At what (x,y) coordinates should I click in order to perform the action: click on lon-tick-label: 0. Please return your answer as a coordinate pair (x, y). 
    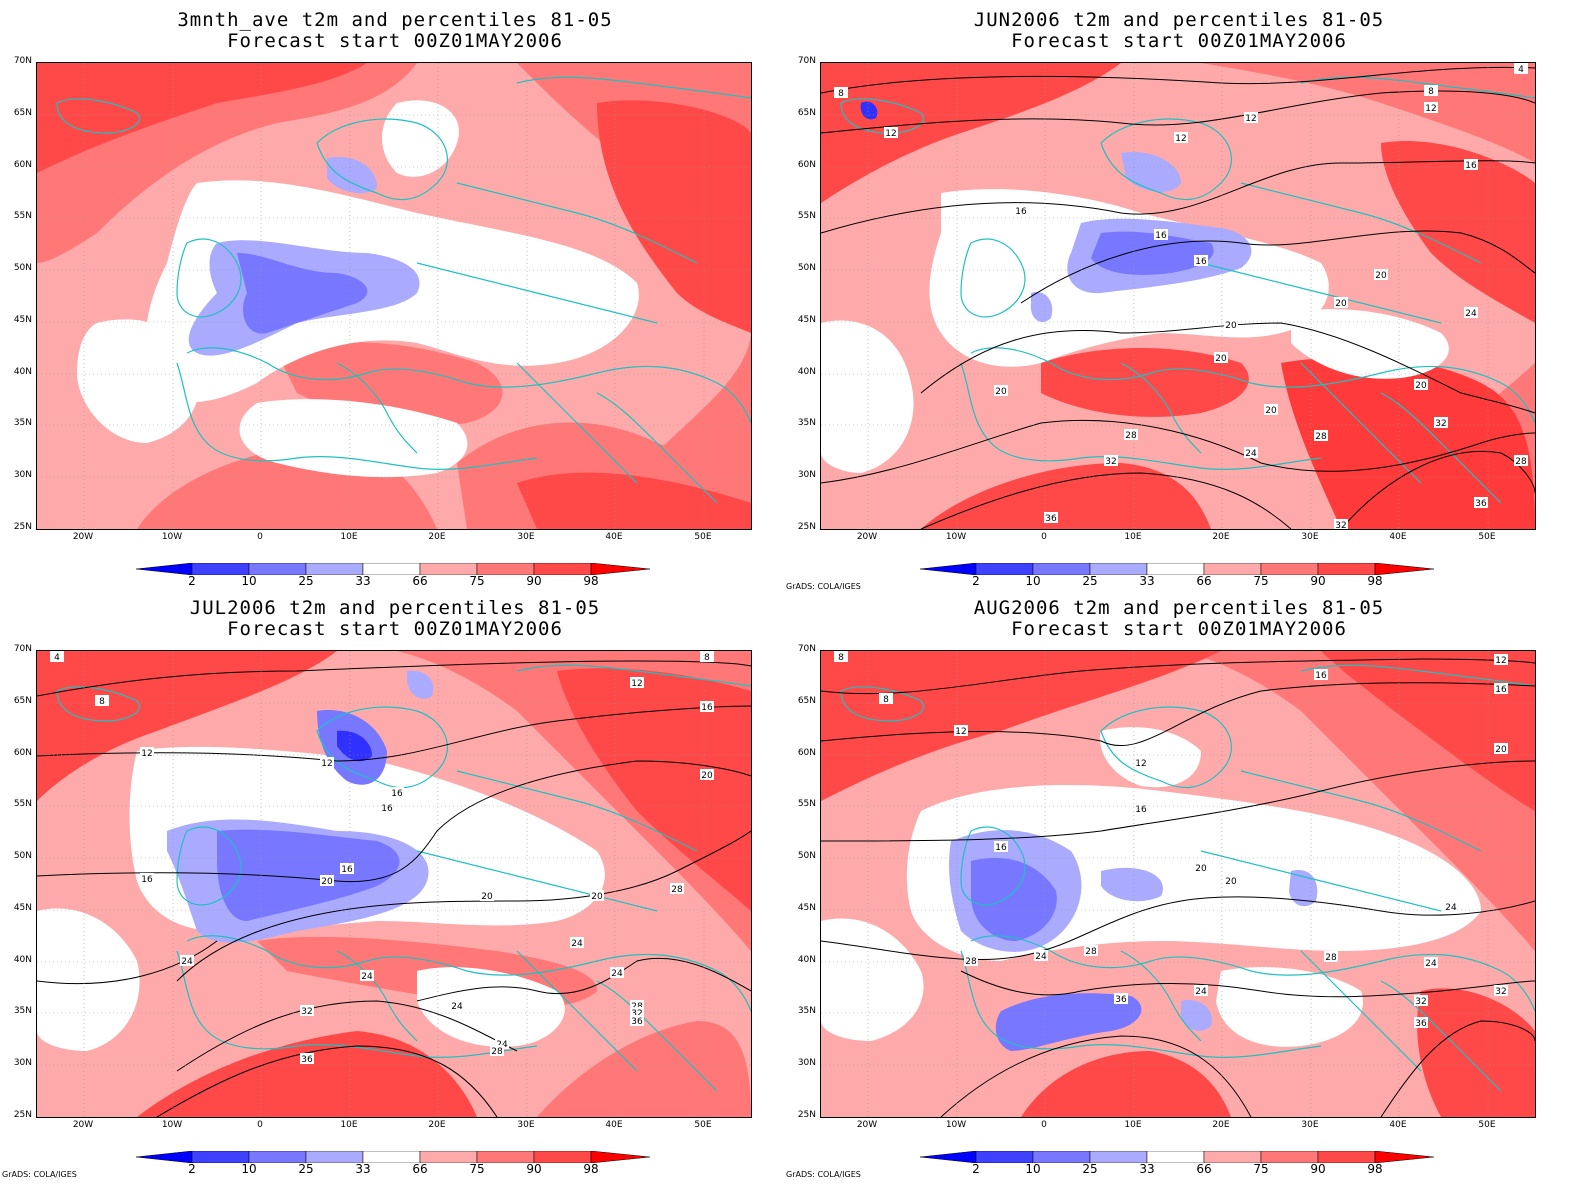
    Looking at the image, I should click on (260, 1125).